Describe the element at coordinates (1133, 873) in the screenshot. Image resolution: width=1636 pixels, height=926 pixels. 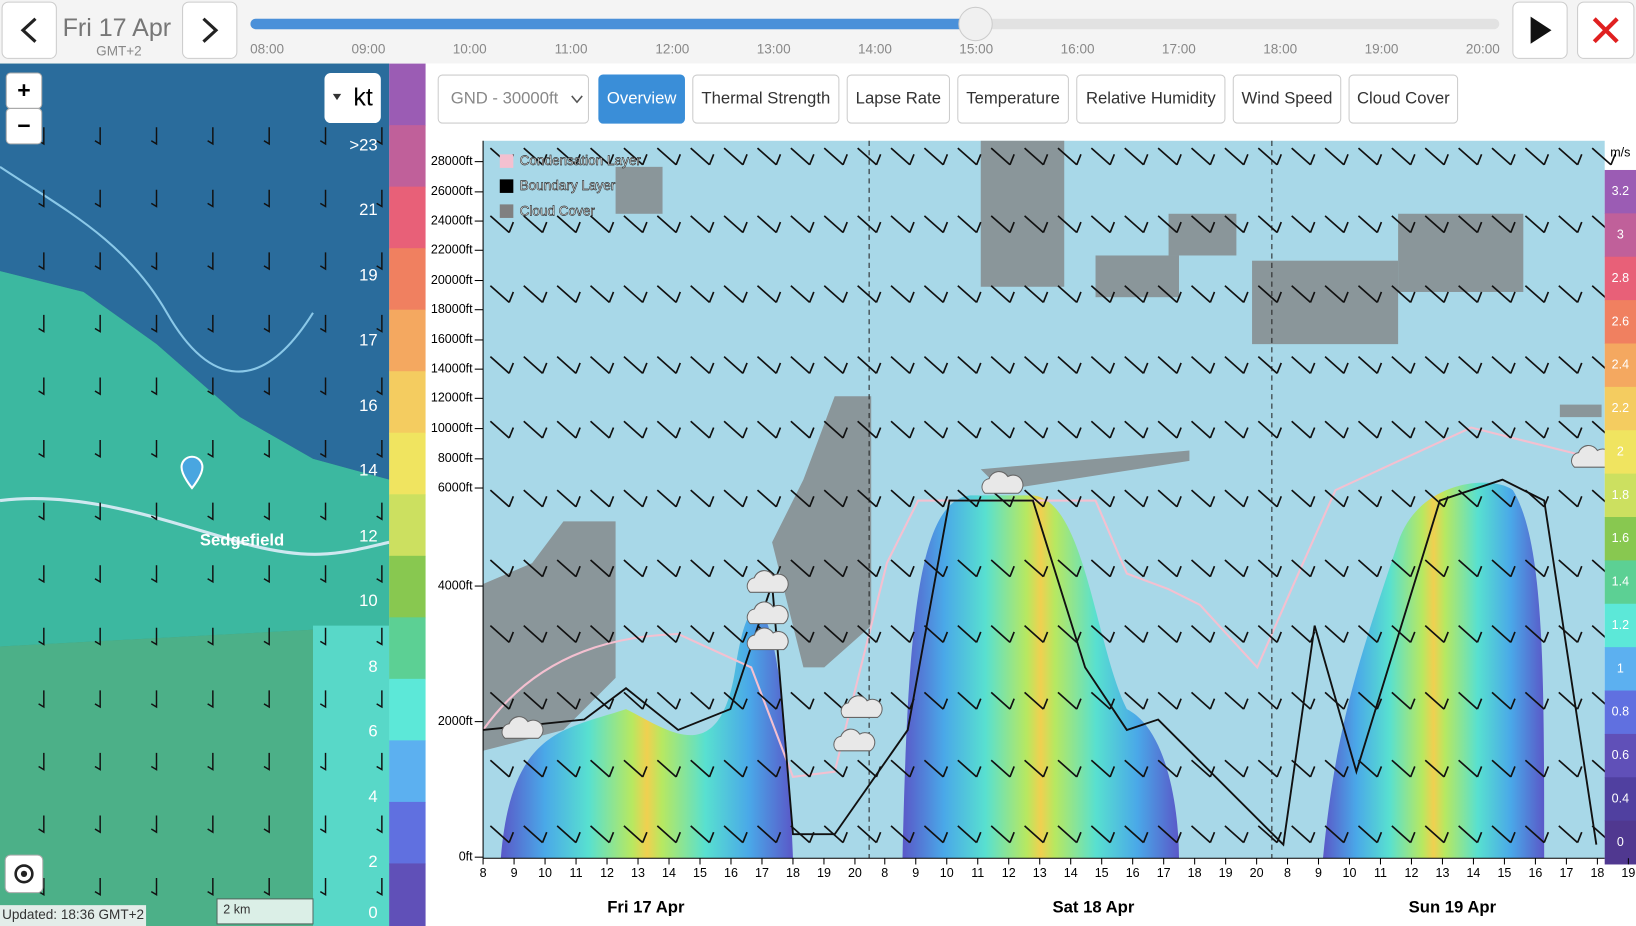
I see `hour-label: 16` at that location.